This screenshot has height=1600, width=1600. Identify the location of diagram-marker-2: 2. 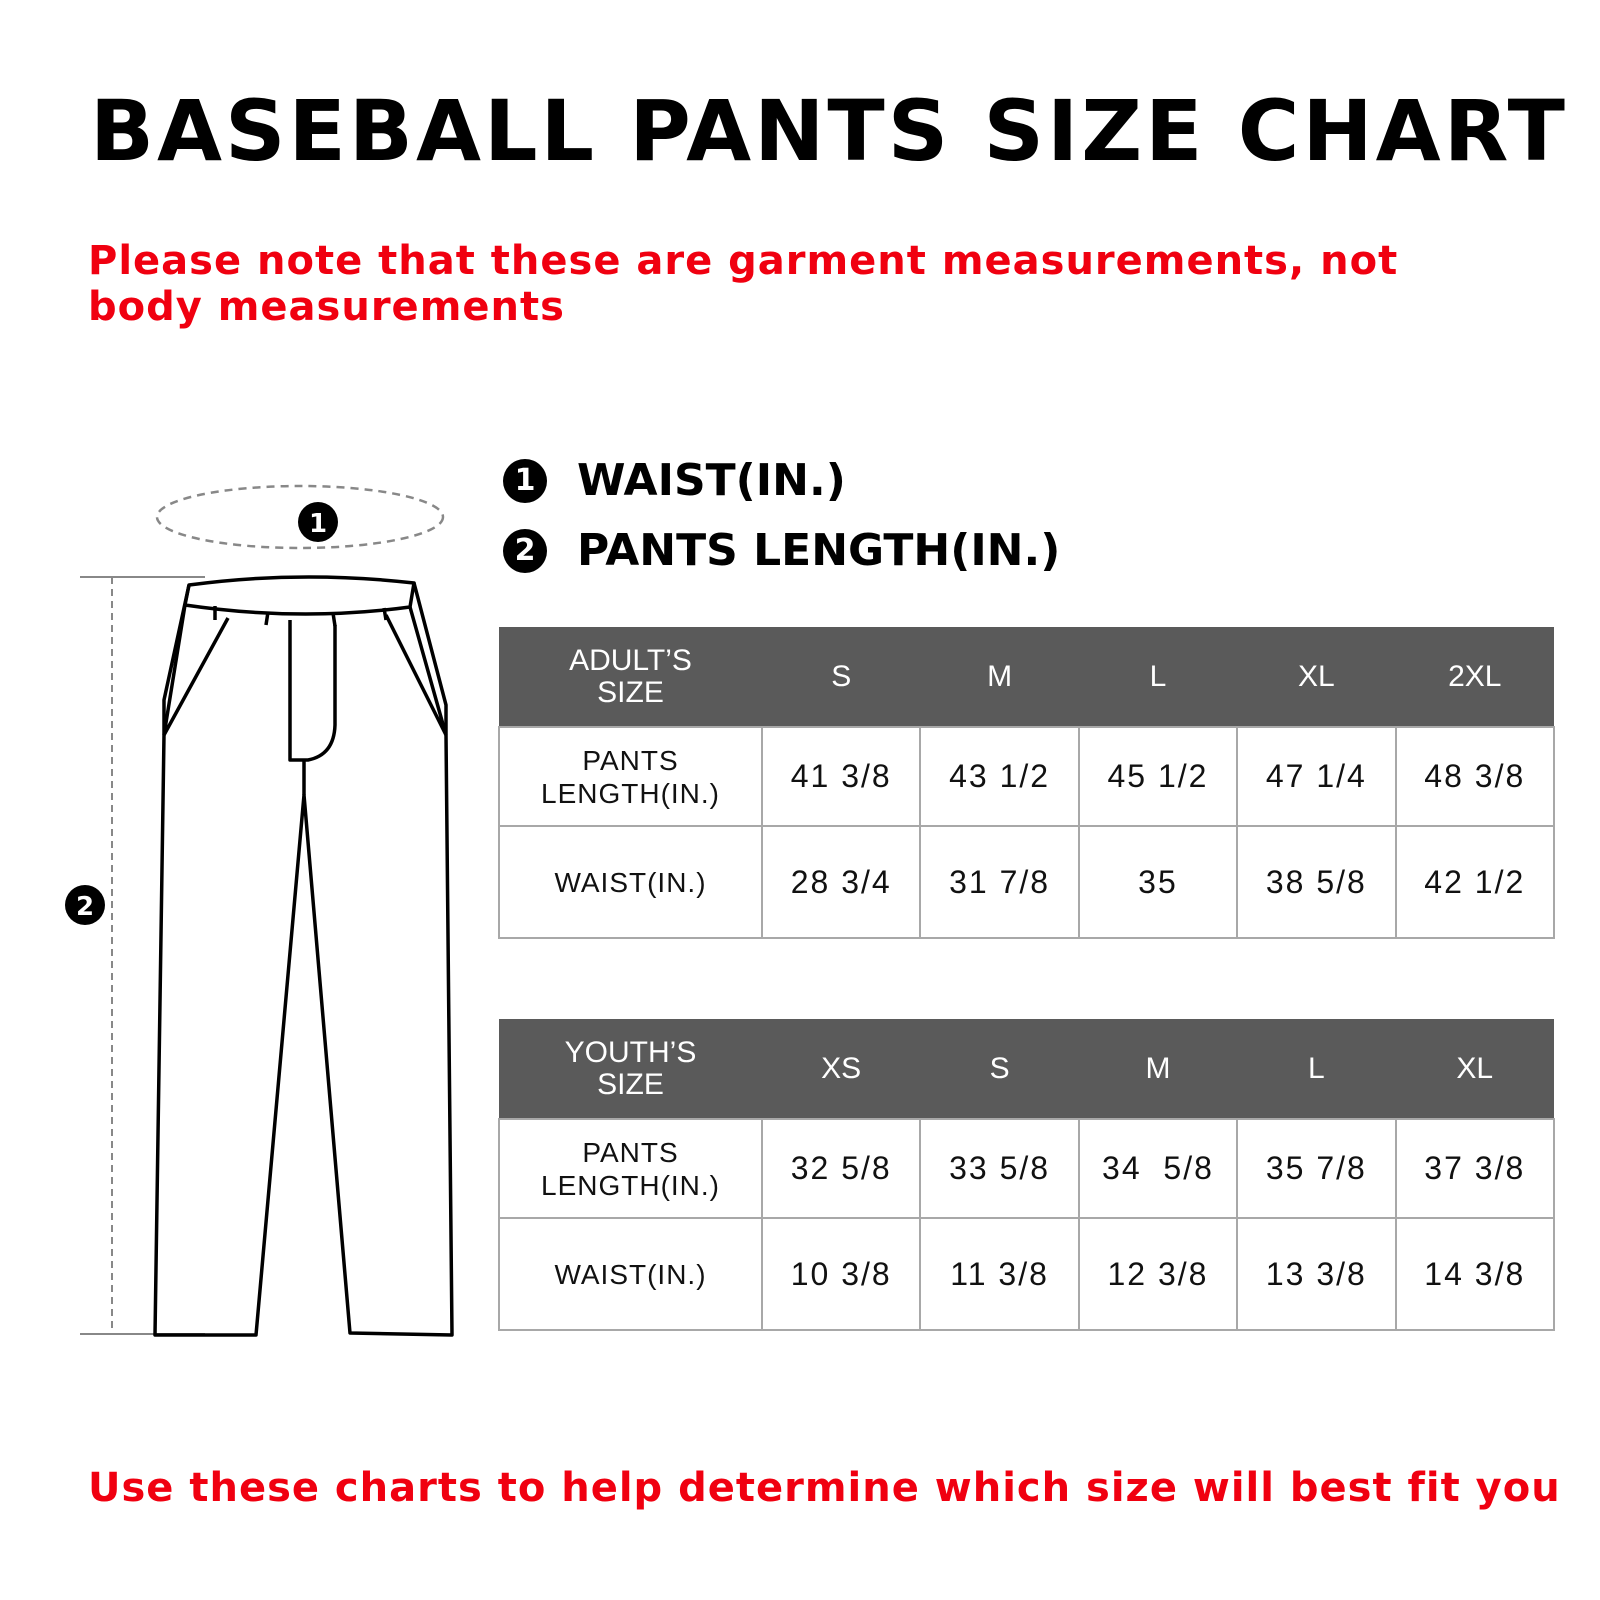
(85, 907).